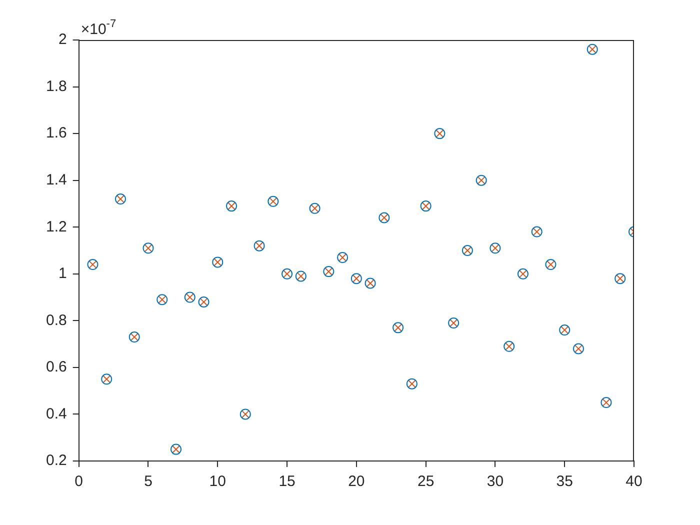 The image size is (700, 525). I want to click on y-tick-label: 1.4, so click(56, 179).